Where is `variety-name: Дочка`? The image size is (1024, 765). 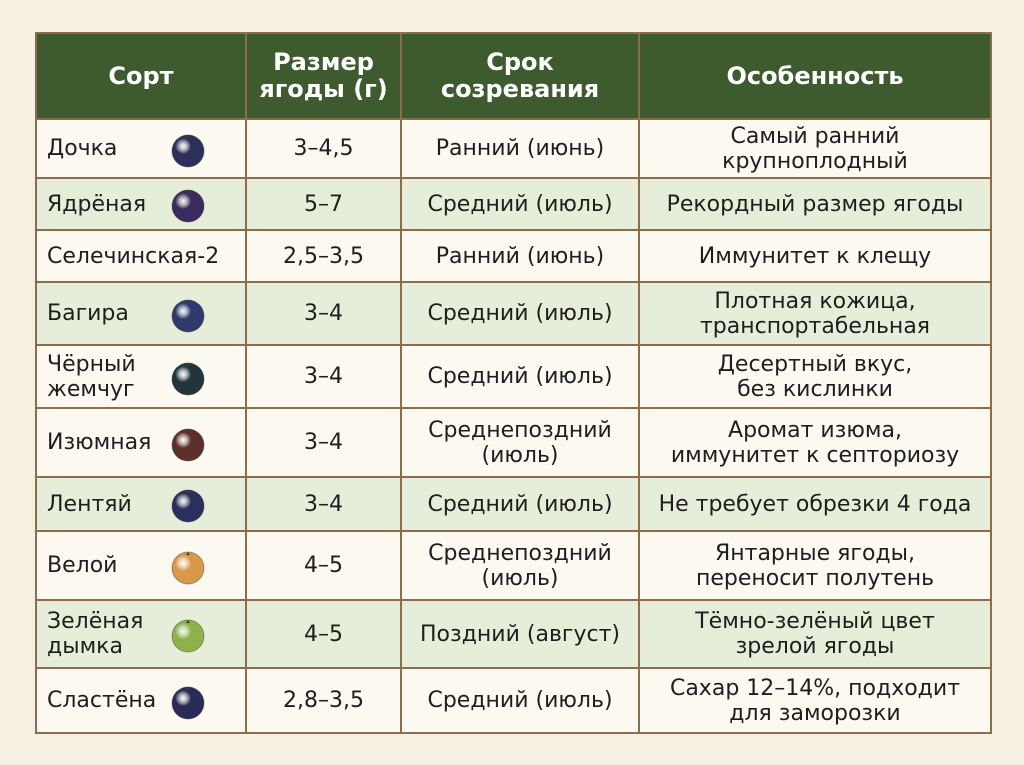 variety-name: Дочка is located at coordinates (141, 148).